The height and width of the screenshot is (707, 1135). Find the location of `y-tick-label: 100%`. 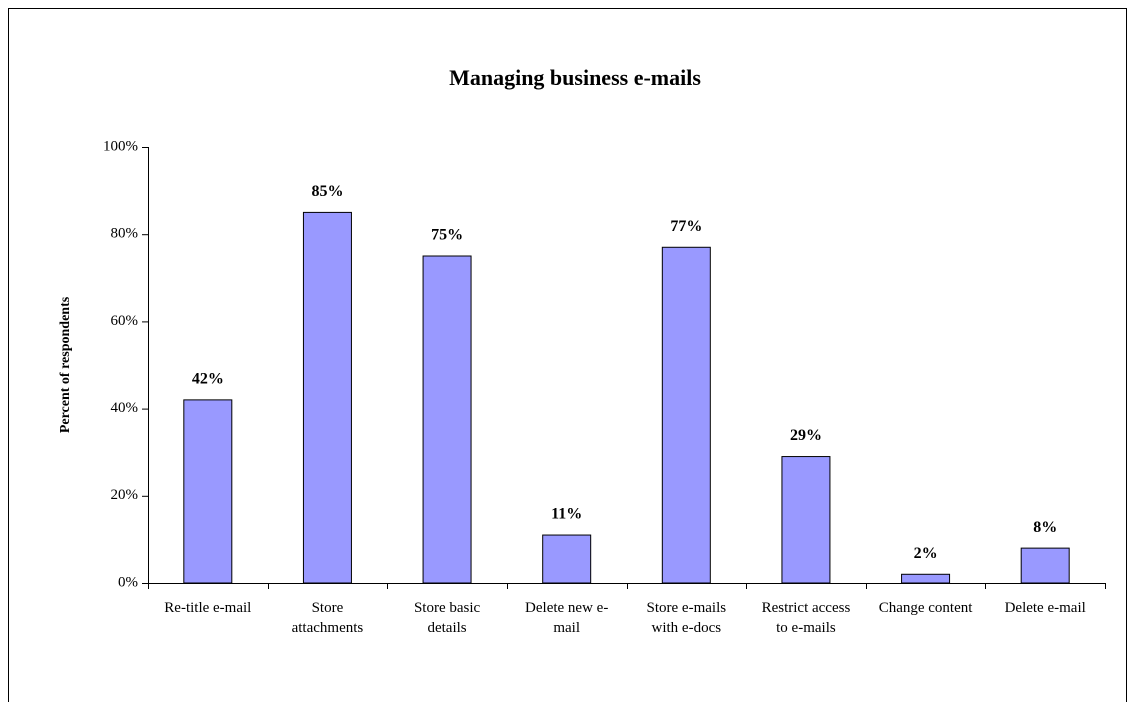

y-tick-label: 100% is located at coordinates (120, 146).